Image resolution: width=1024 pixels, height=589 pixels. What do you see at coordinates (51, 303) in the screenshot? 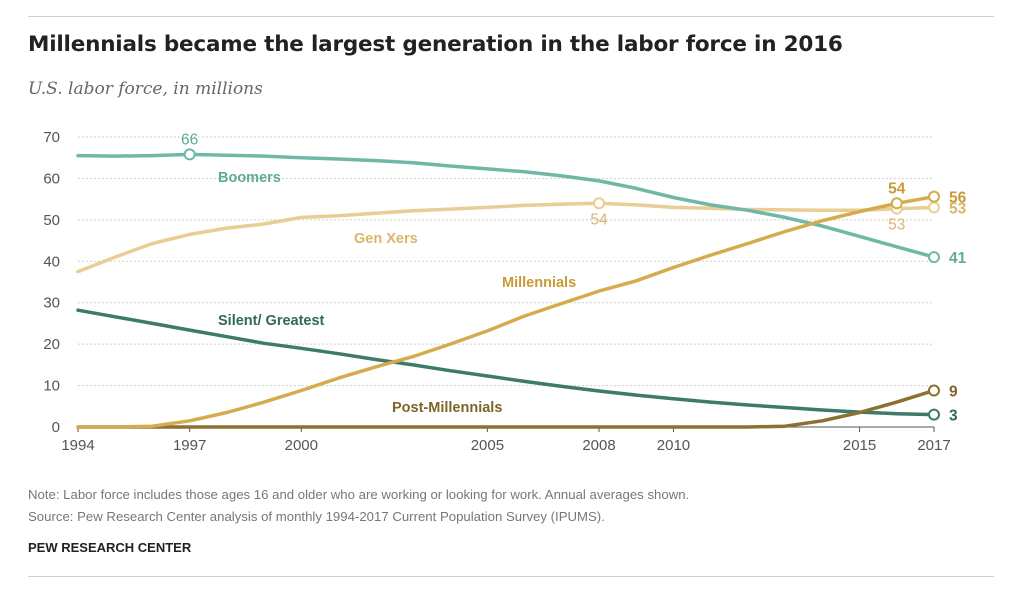
I see `y-tick-label: 30` at bounding box center [51, 303].